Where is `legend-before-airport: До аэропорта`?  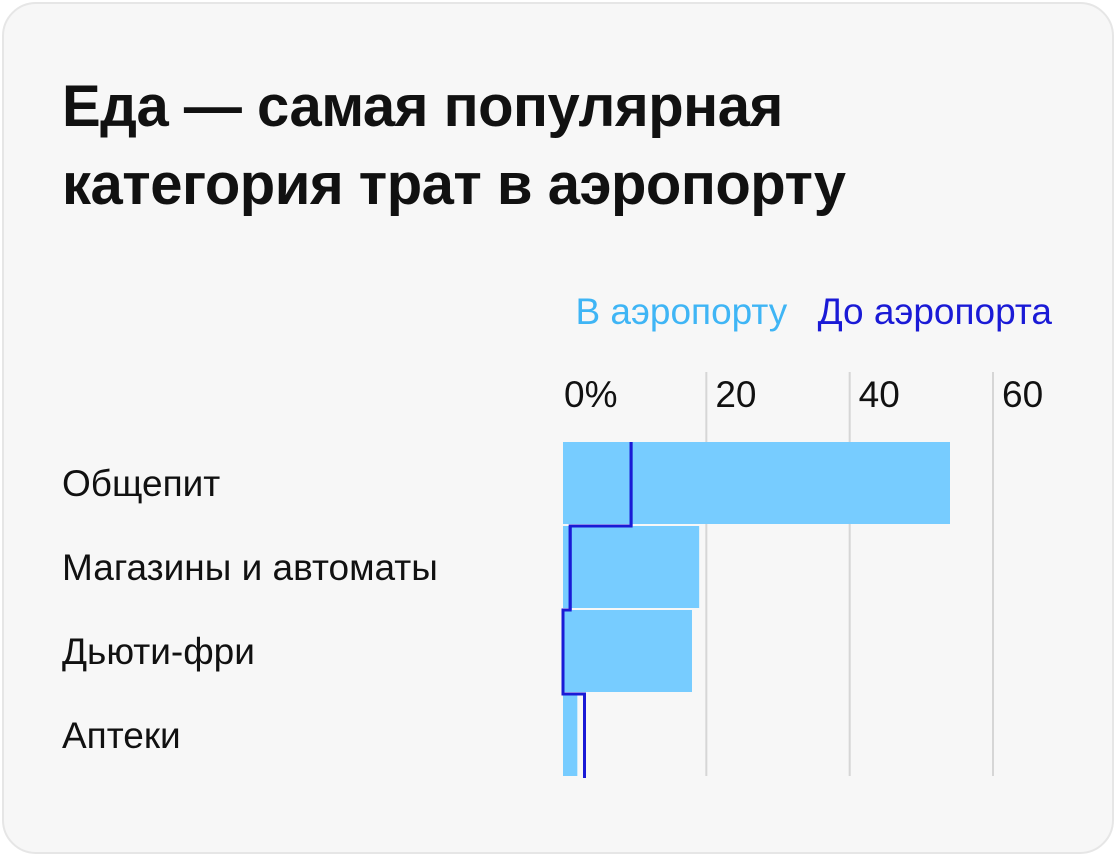 legend-before-airport: До аэропорта is located at coordinates (934, 311).